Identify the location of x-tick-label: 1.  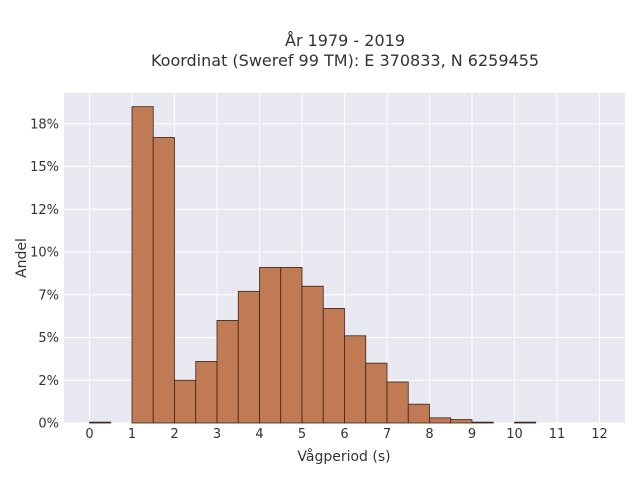
(132, 434).